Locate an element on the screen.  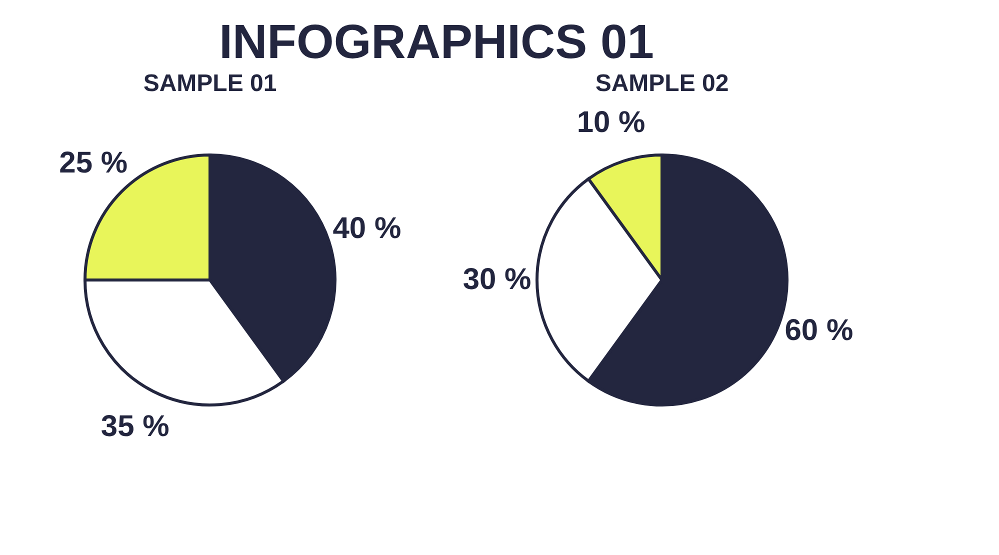
data-label: 10 % is located at coordinates (611, 123).